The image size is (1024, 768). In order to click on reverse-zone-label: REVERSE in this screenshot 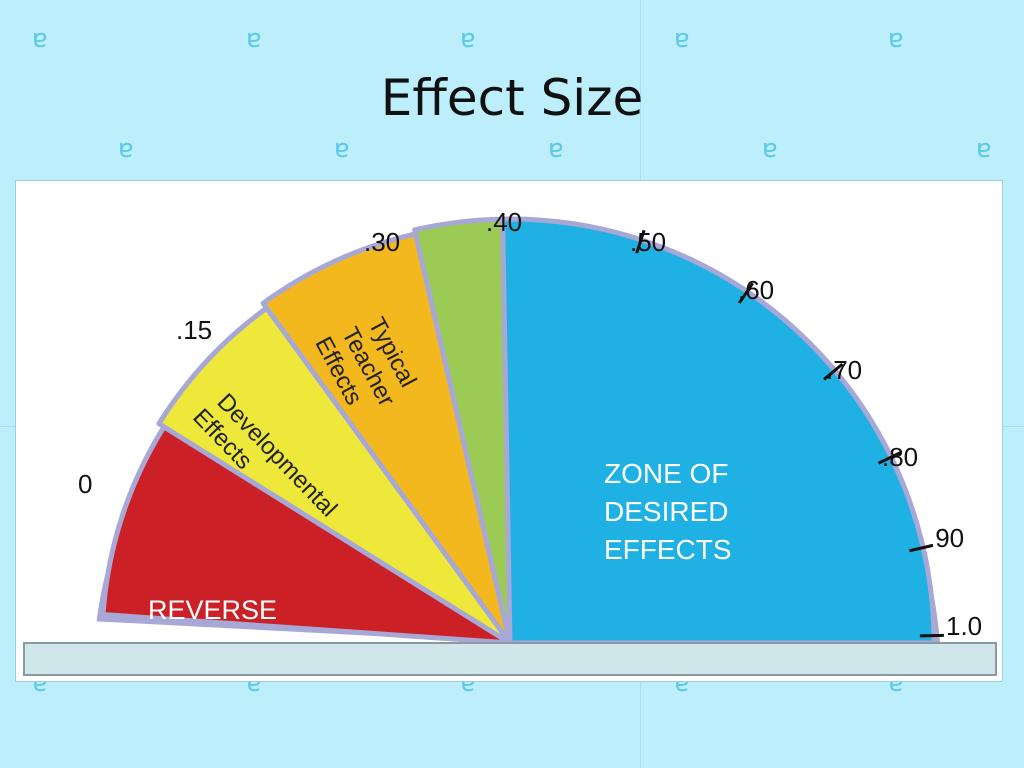, I will do `click(212, 610)`.